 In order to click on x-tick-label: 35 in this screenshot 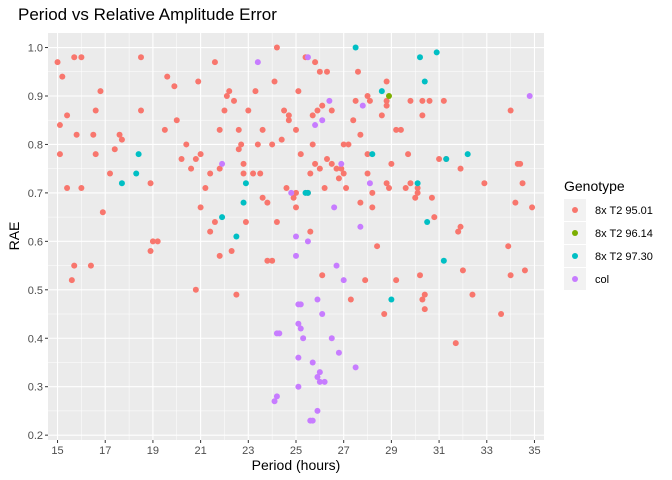, I will do `click(534, 451)`.